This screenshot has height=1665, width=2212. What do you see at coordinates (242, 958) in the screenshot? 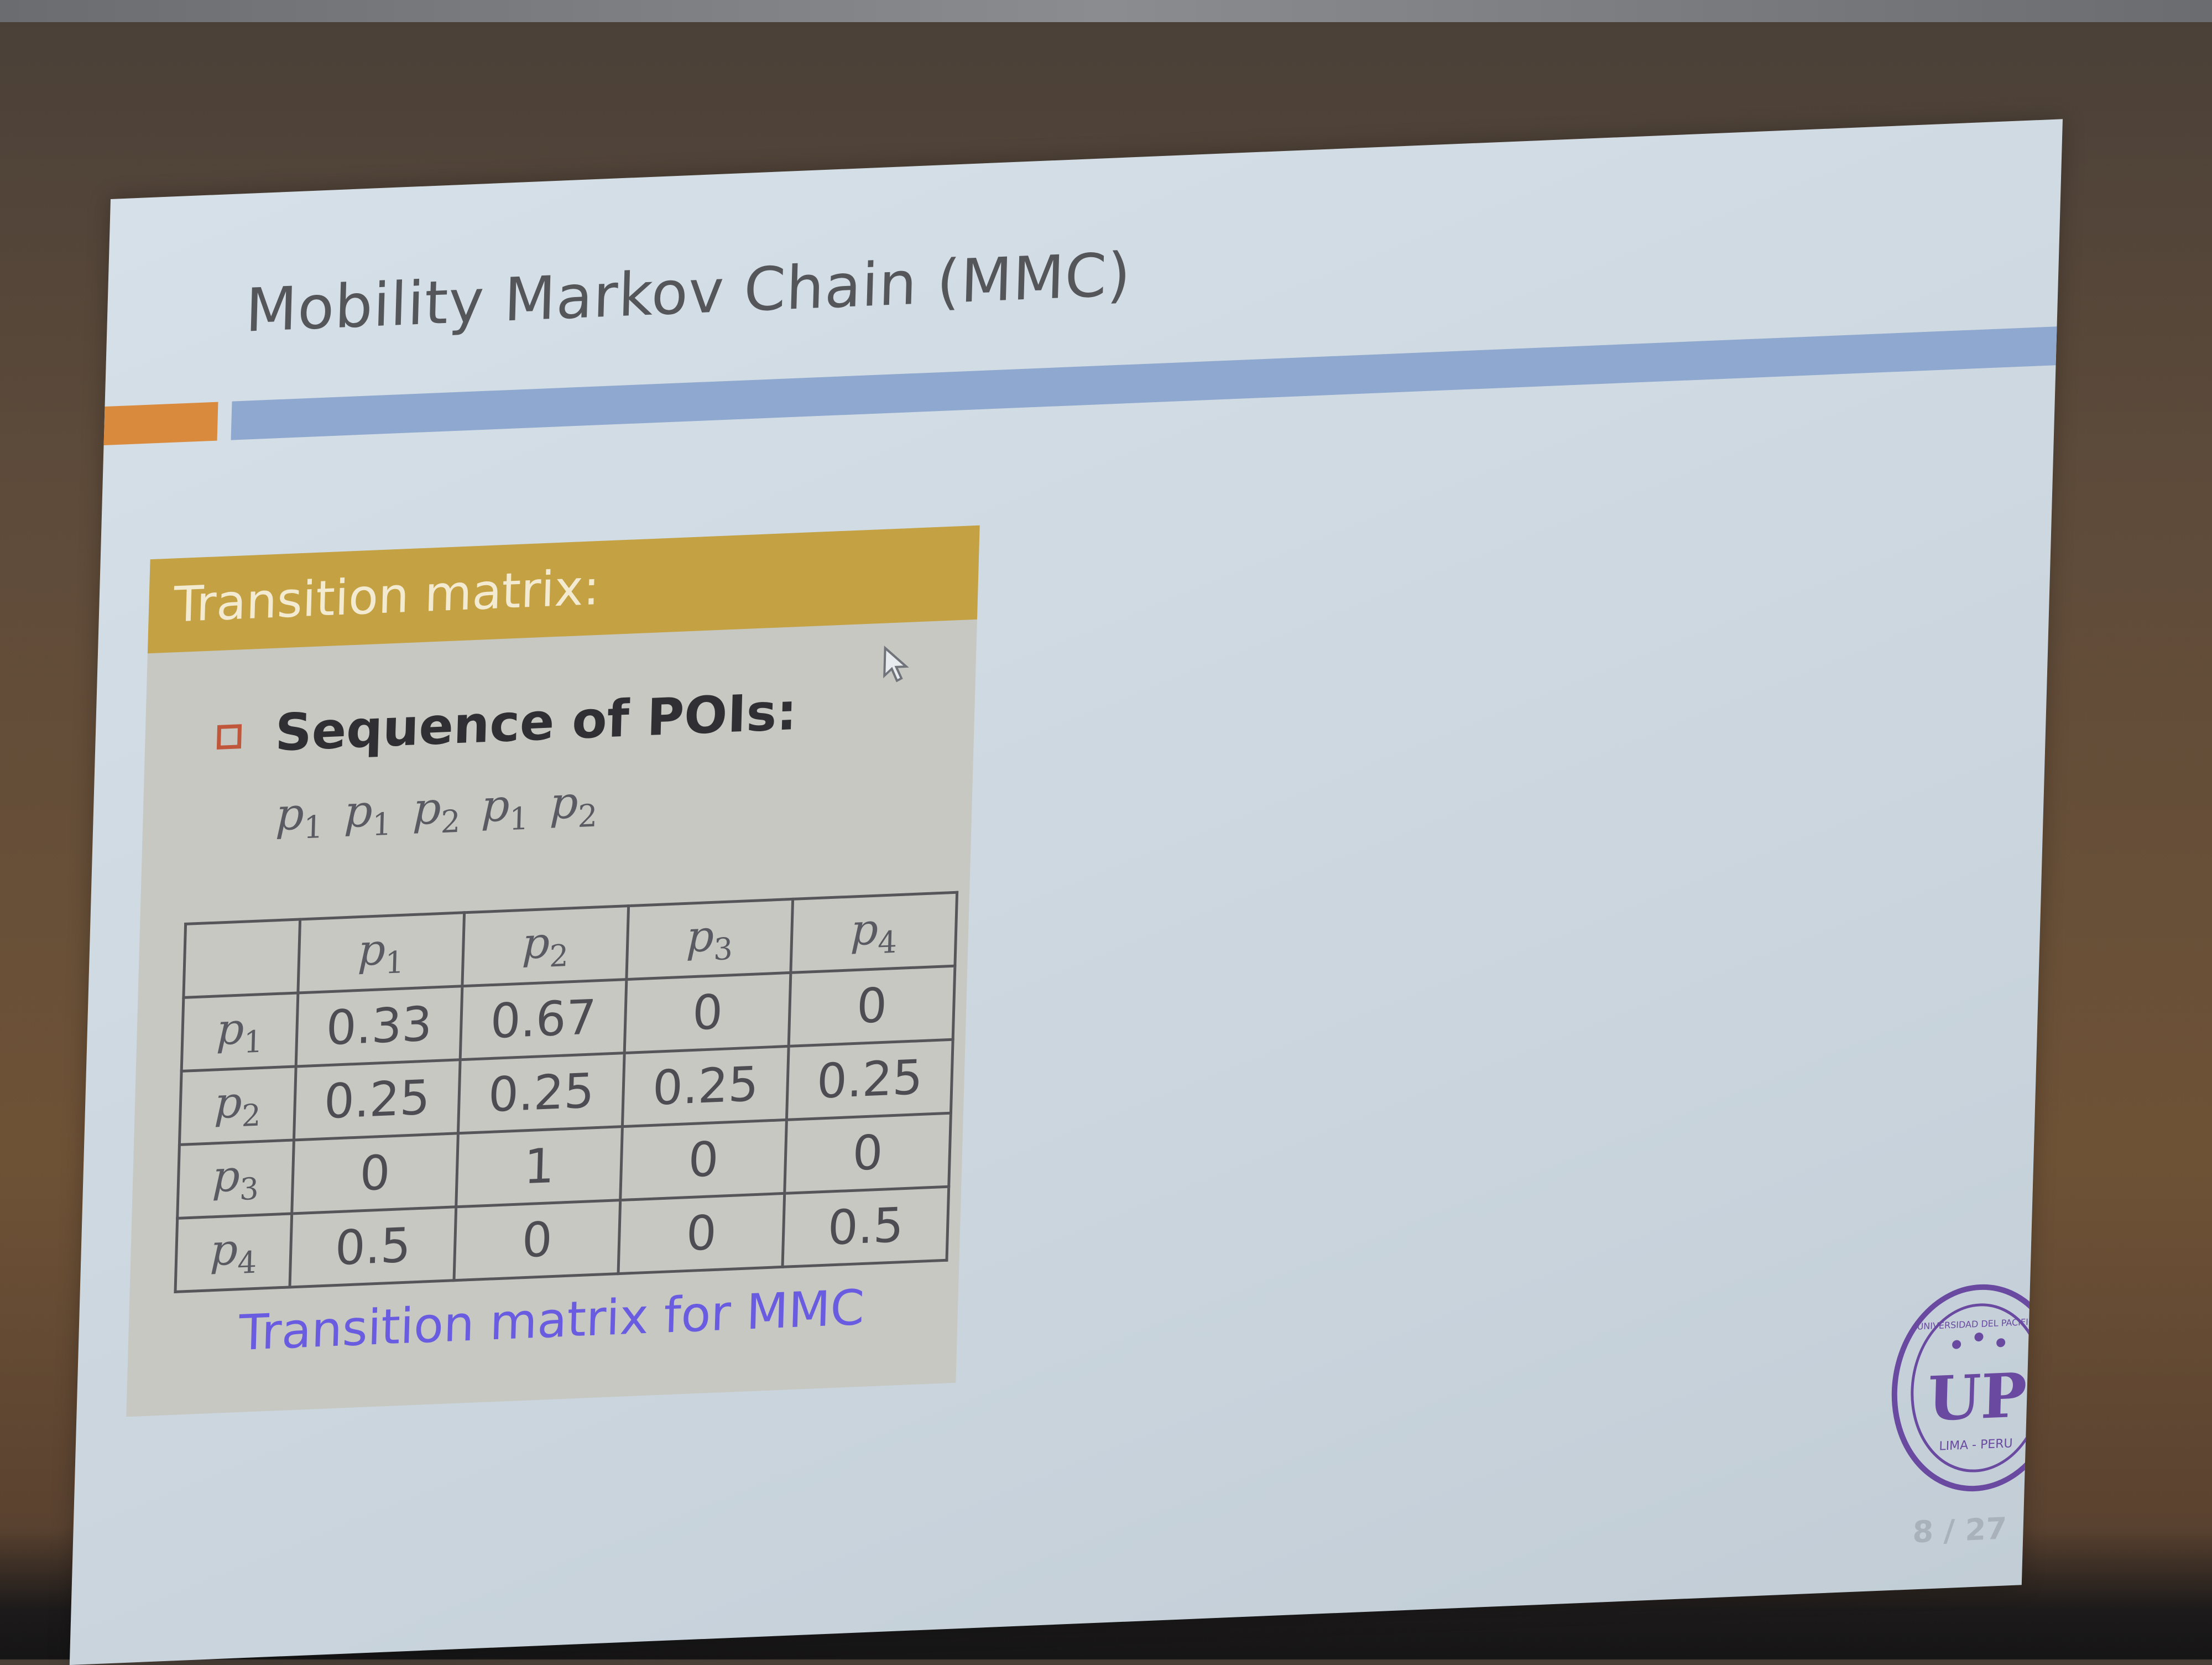
I see `table-corner-cell` at bounding box center [242, 958].